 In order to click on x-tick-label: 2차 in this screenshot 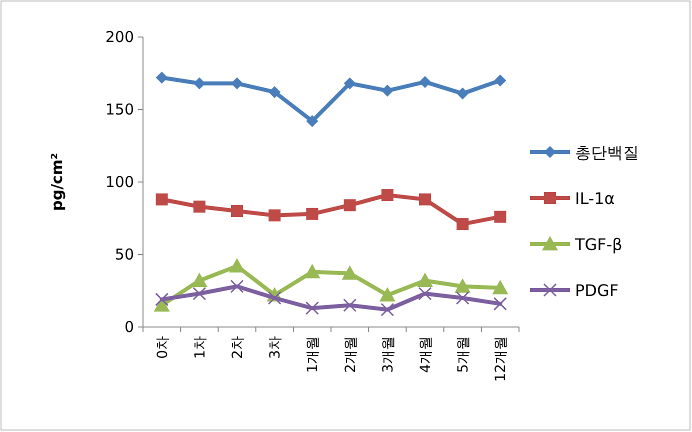, I will do `click(238, 347)`.